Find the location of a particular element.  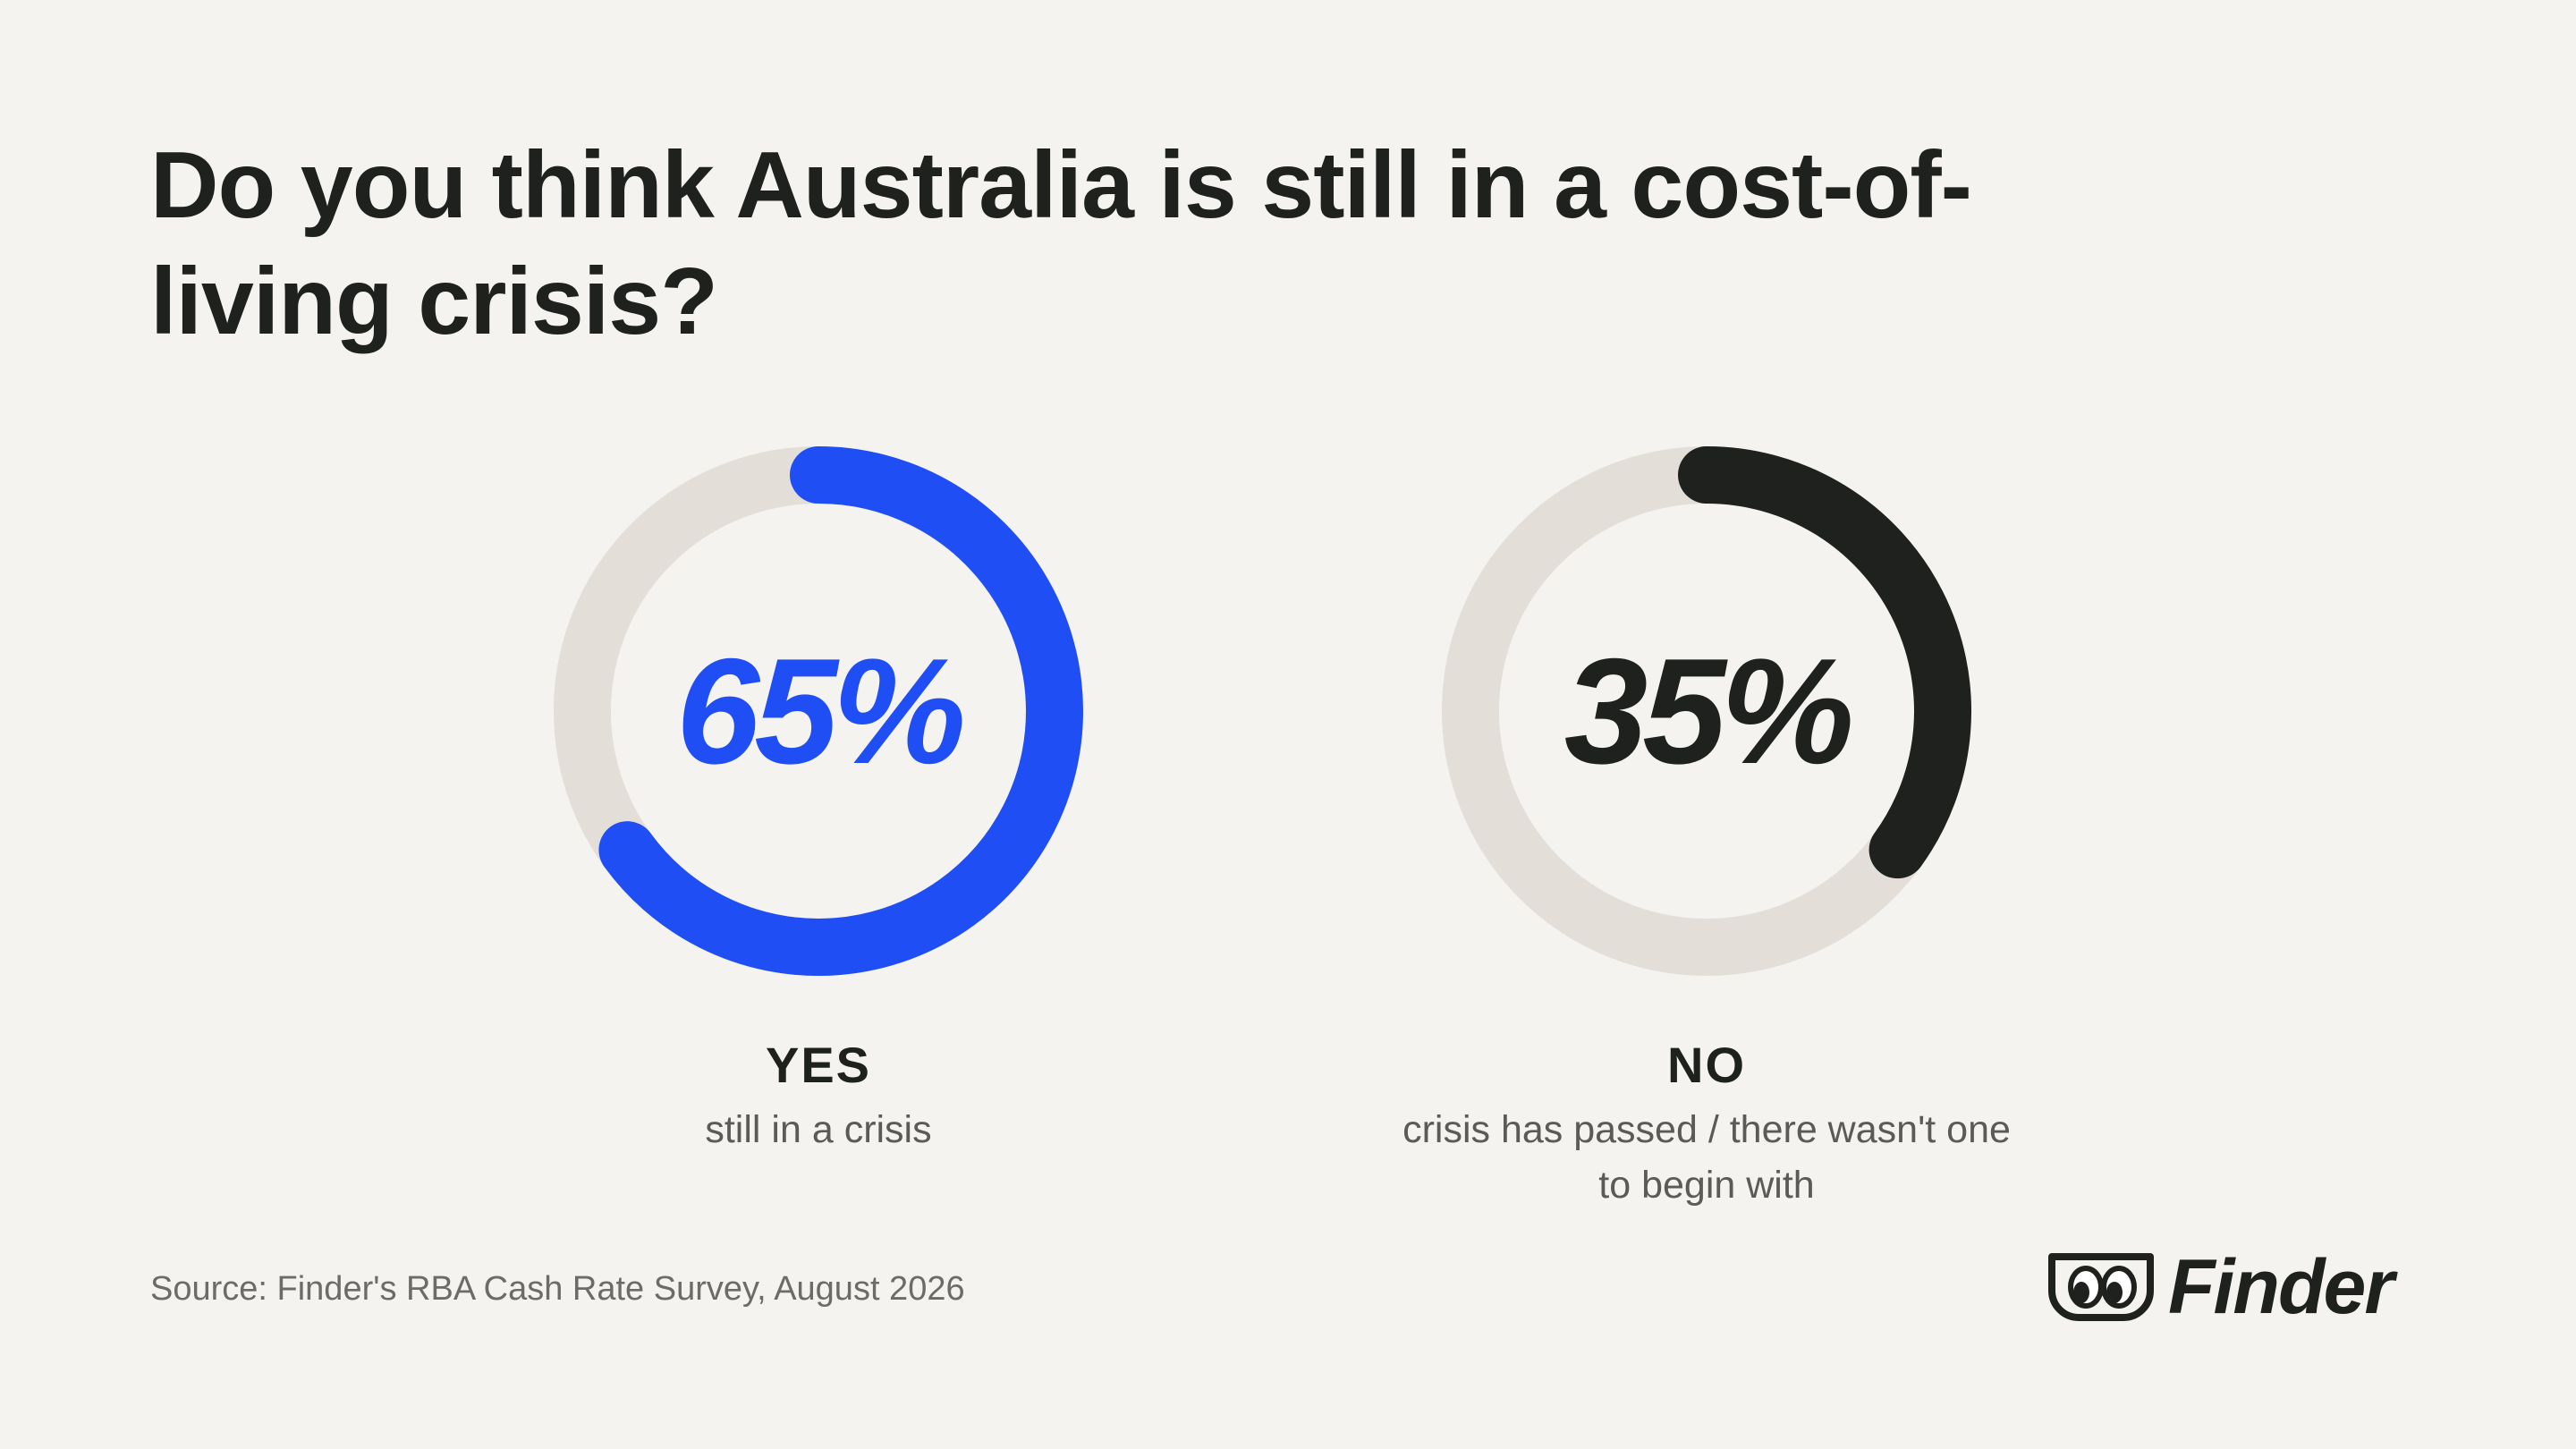

donut-svg-no is located at coordinates (1706, 711).